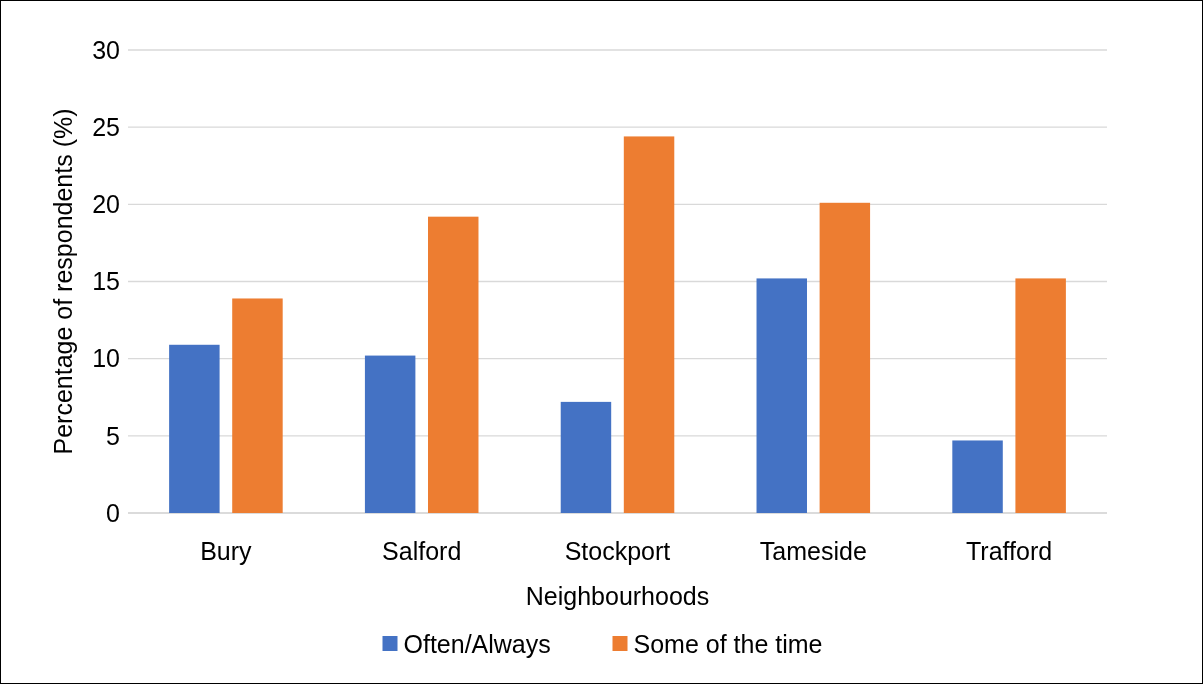 This screenshot has width=1203, height=684. I want to click on x-tick-label: Trafford, so click(1009, 551).